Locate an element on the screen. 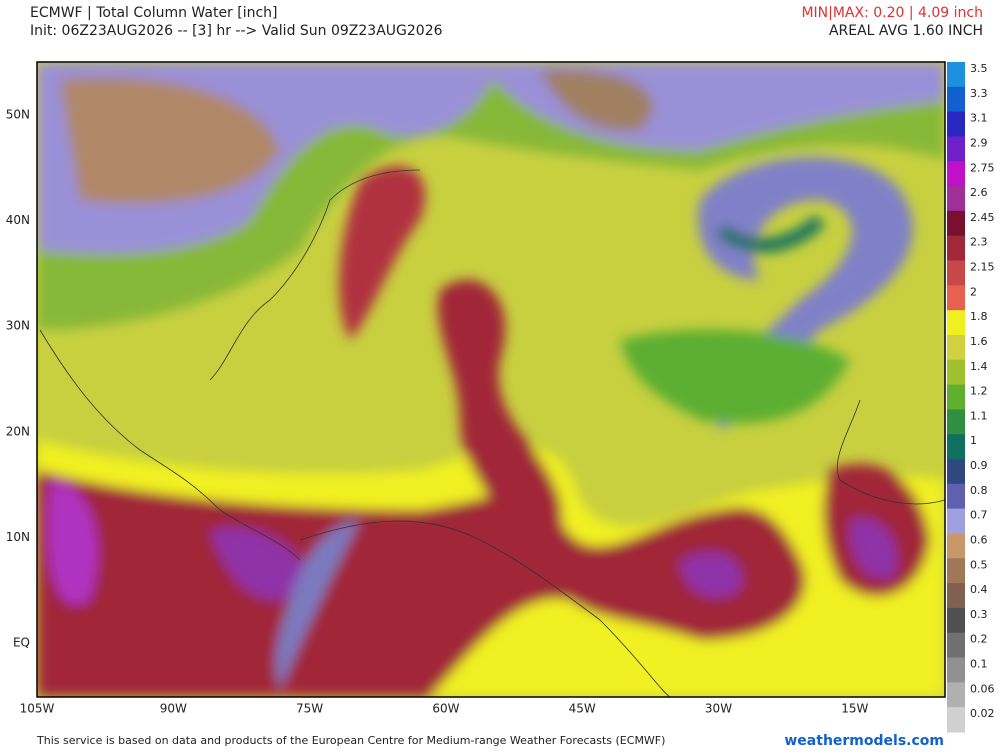  colorbar-label: 1.6 is located at coordinates (979, 341).